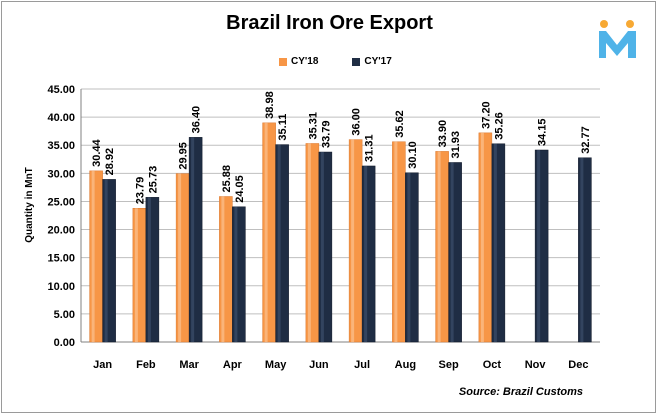 This screenshot has height=416, width=659. Describe the element at coordinates (355, 241) in the screenshot. I see `bar-cy18-jul` at that location.